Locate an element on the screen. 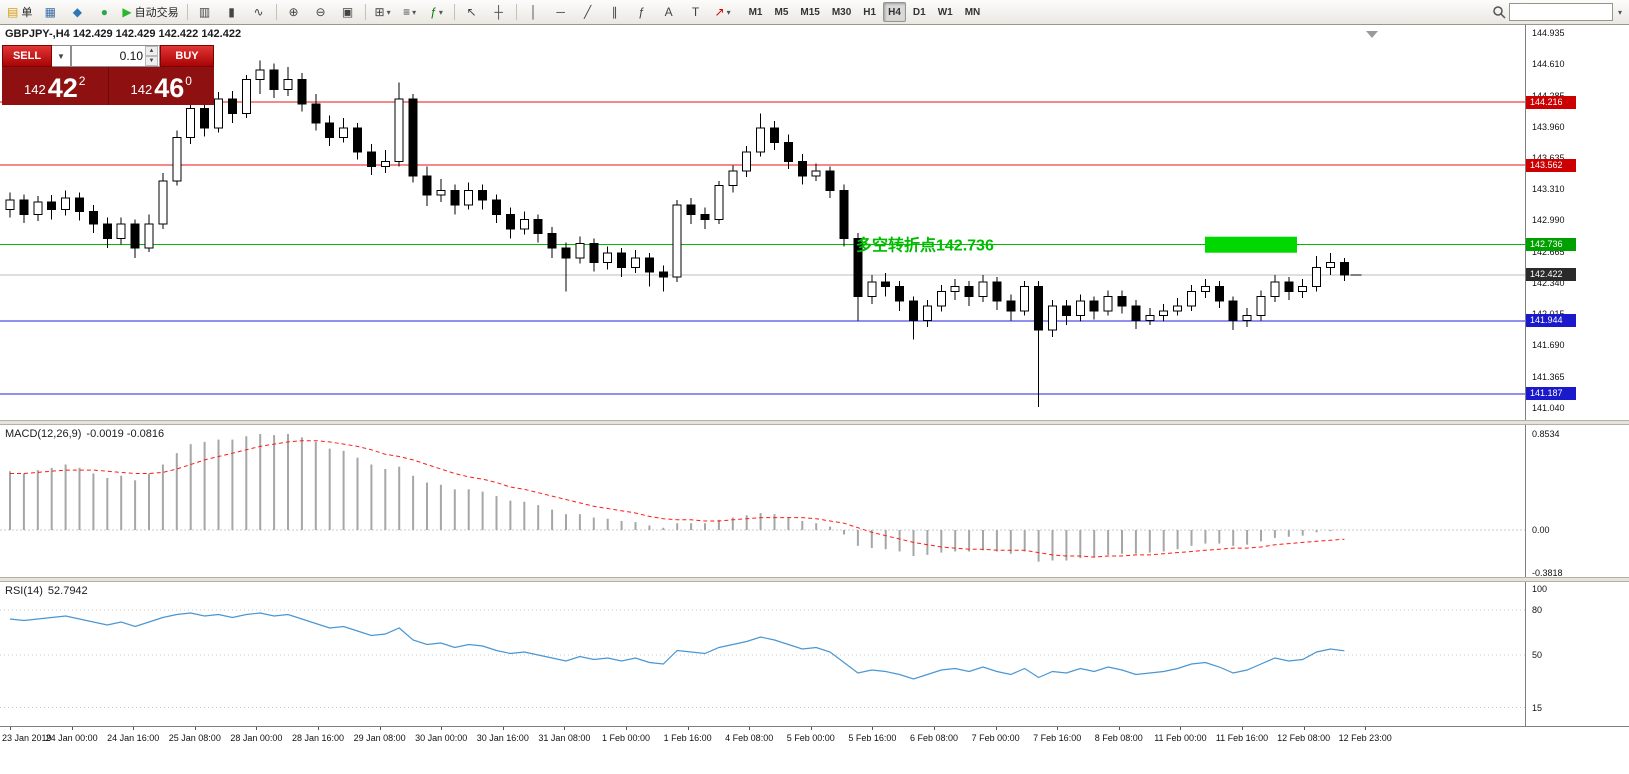 The width and height of the screenshot is (1629, 774). rsi-line is located at coordinates (677, 646).